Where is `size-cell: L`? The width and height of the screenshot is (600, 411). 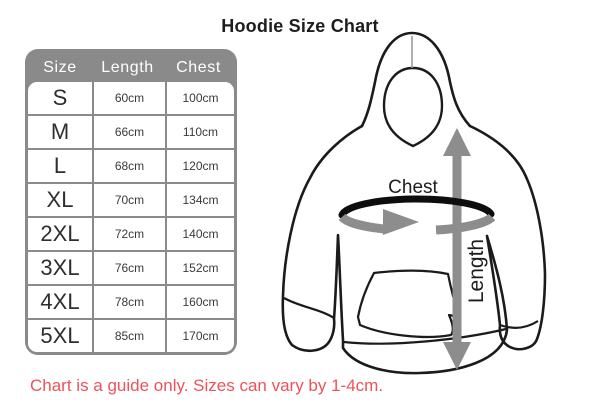 size-cell: L is located at coordinates (60, 166).